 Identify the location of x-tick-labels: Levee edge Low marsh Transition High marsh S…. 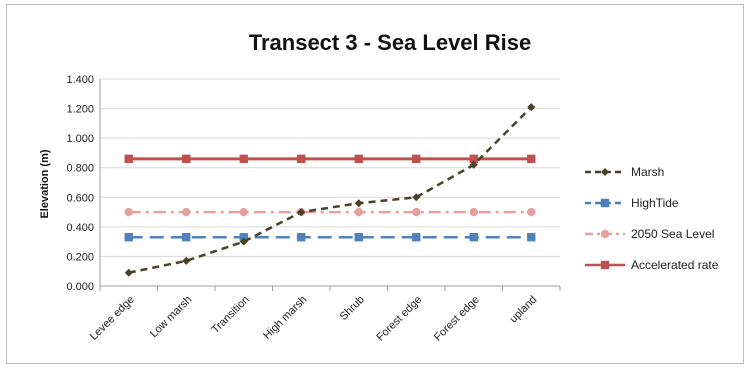
(314, 319).